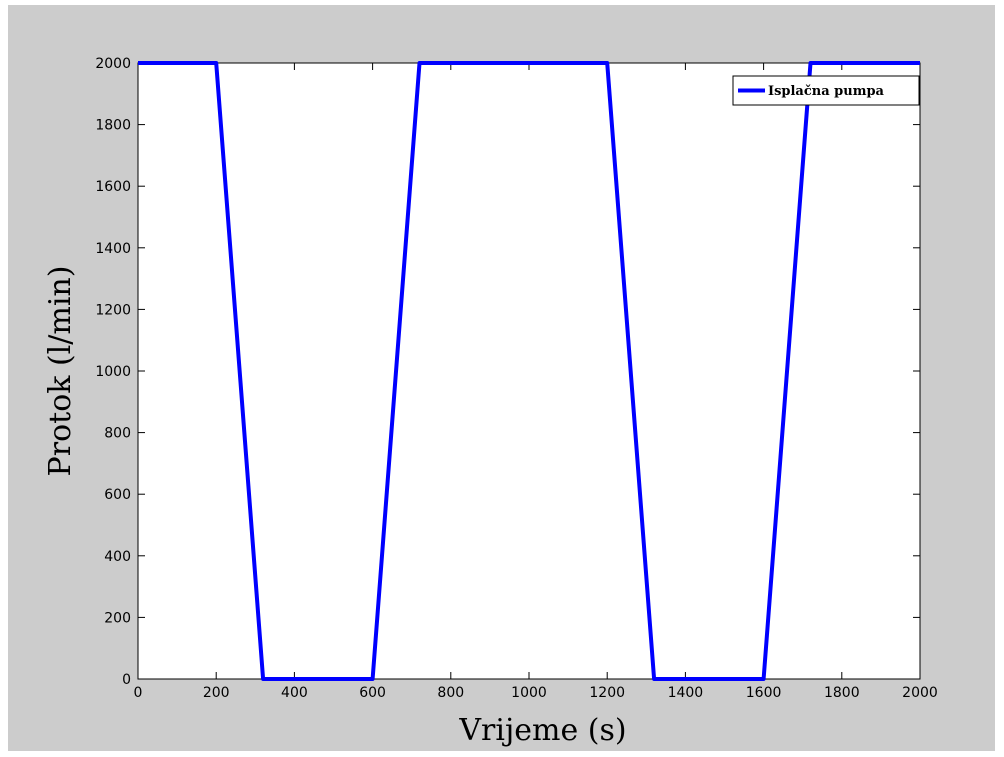  What do you see at coordinates (117, 618) in the screenshot?
I see `y-tick-label: 200` at bounding box center [117, 618].